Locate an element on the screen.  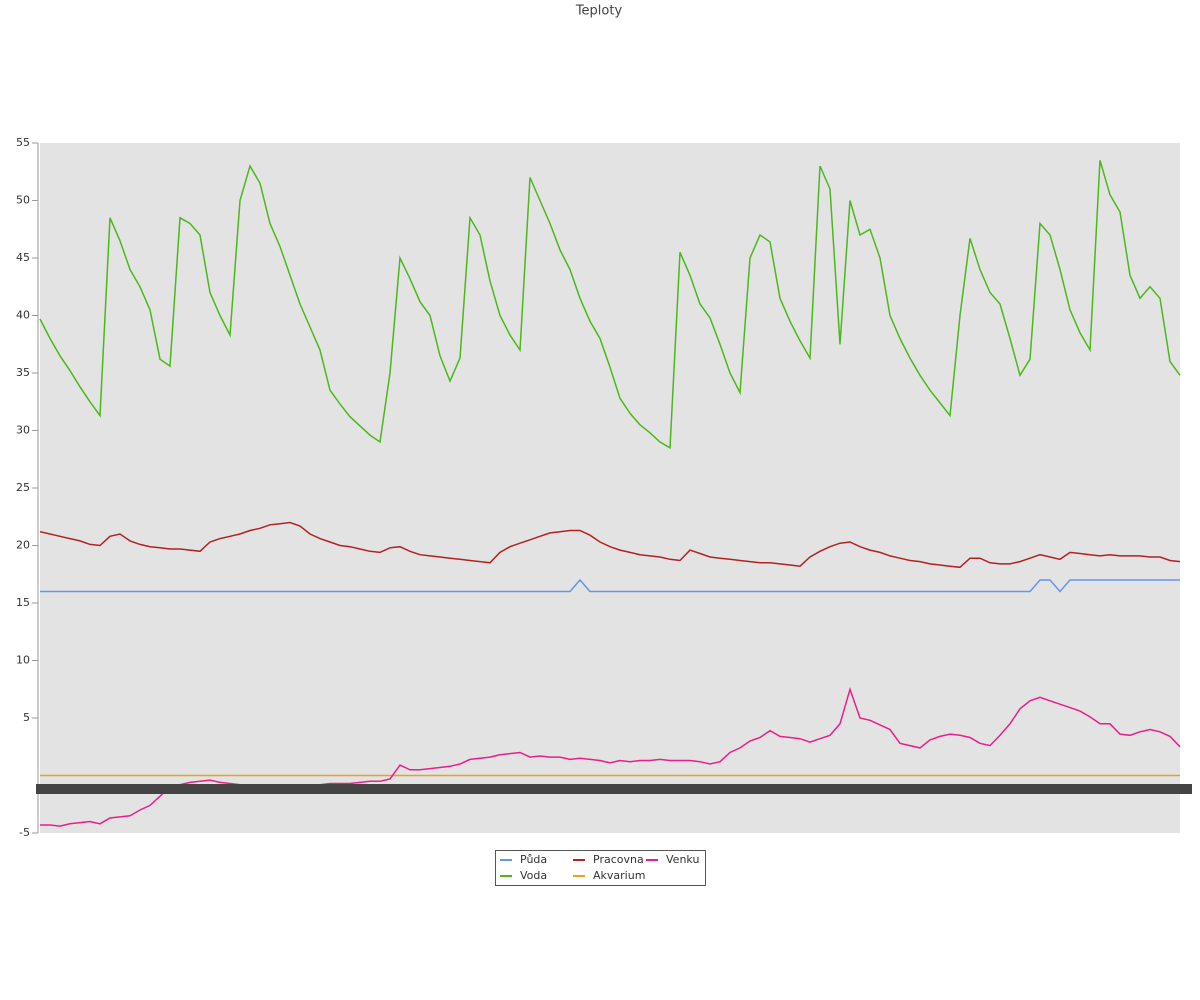
y-tick-label: 5 is located at coordinates (26, 717).